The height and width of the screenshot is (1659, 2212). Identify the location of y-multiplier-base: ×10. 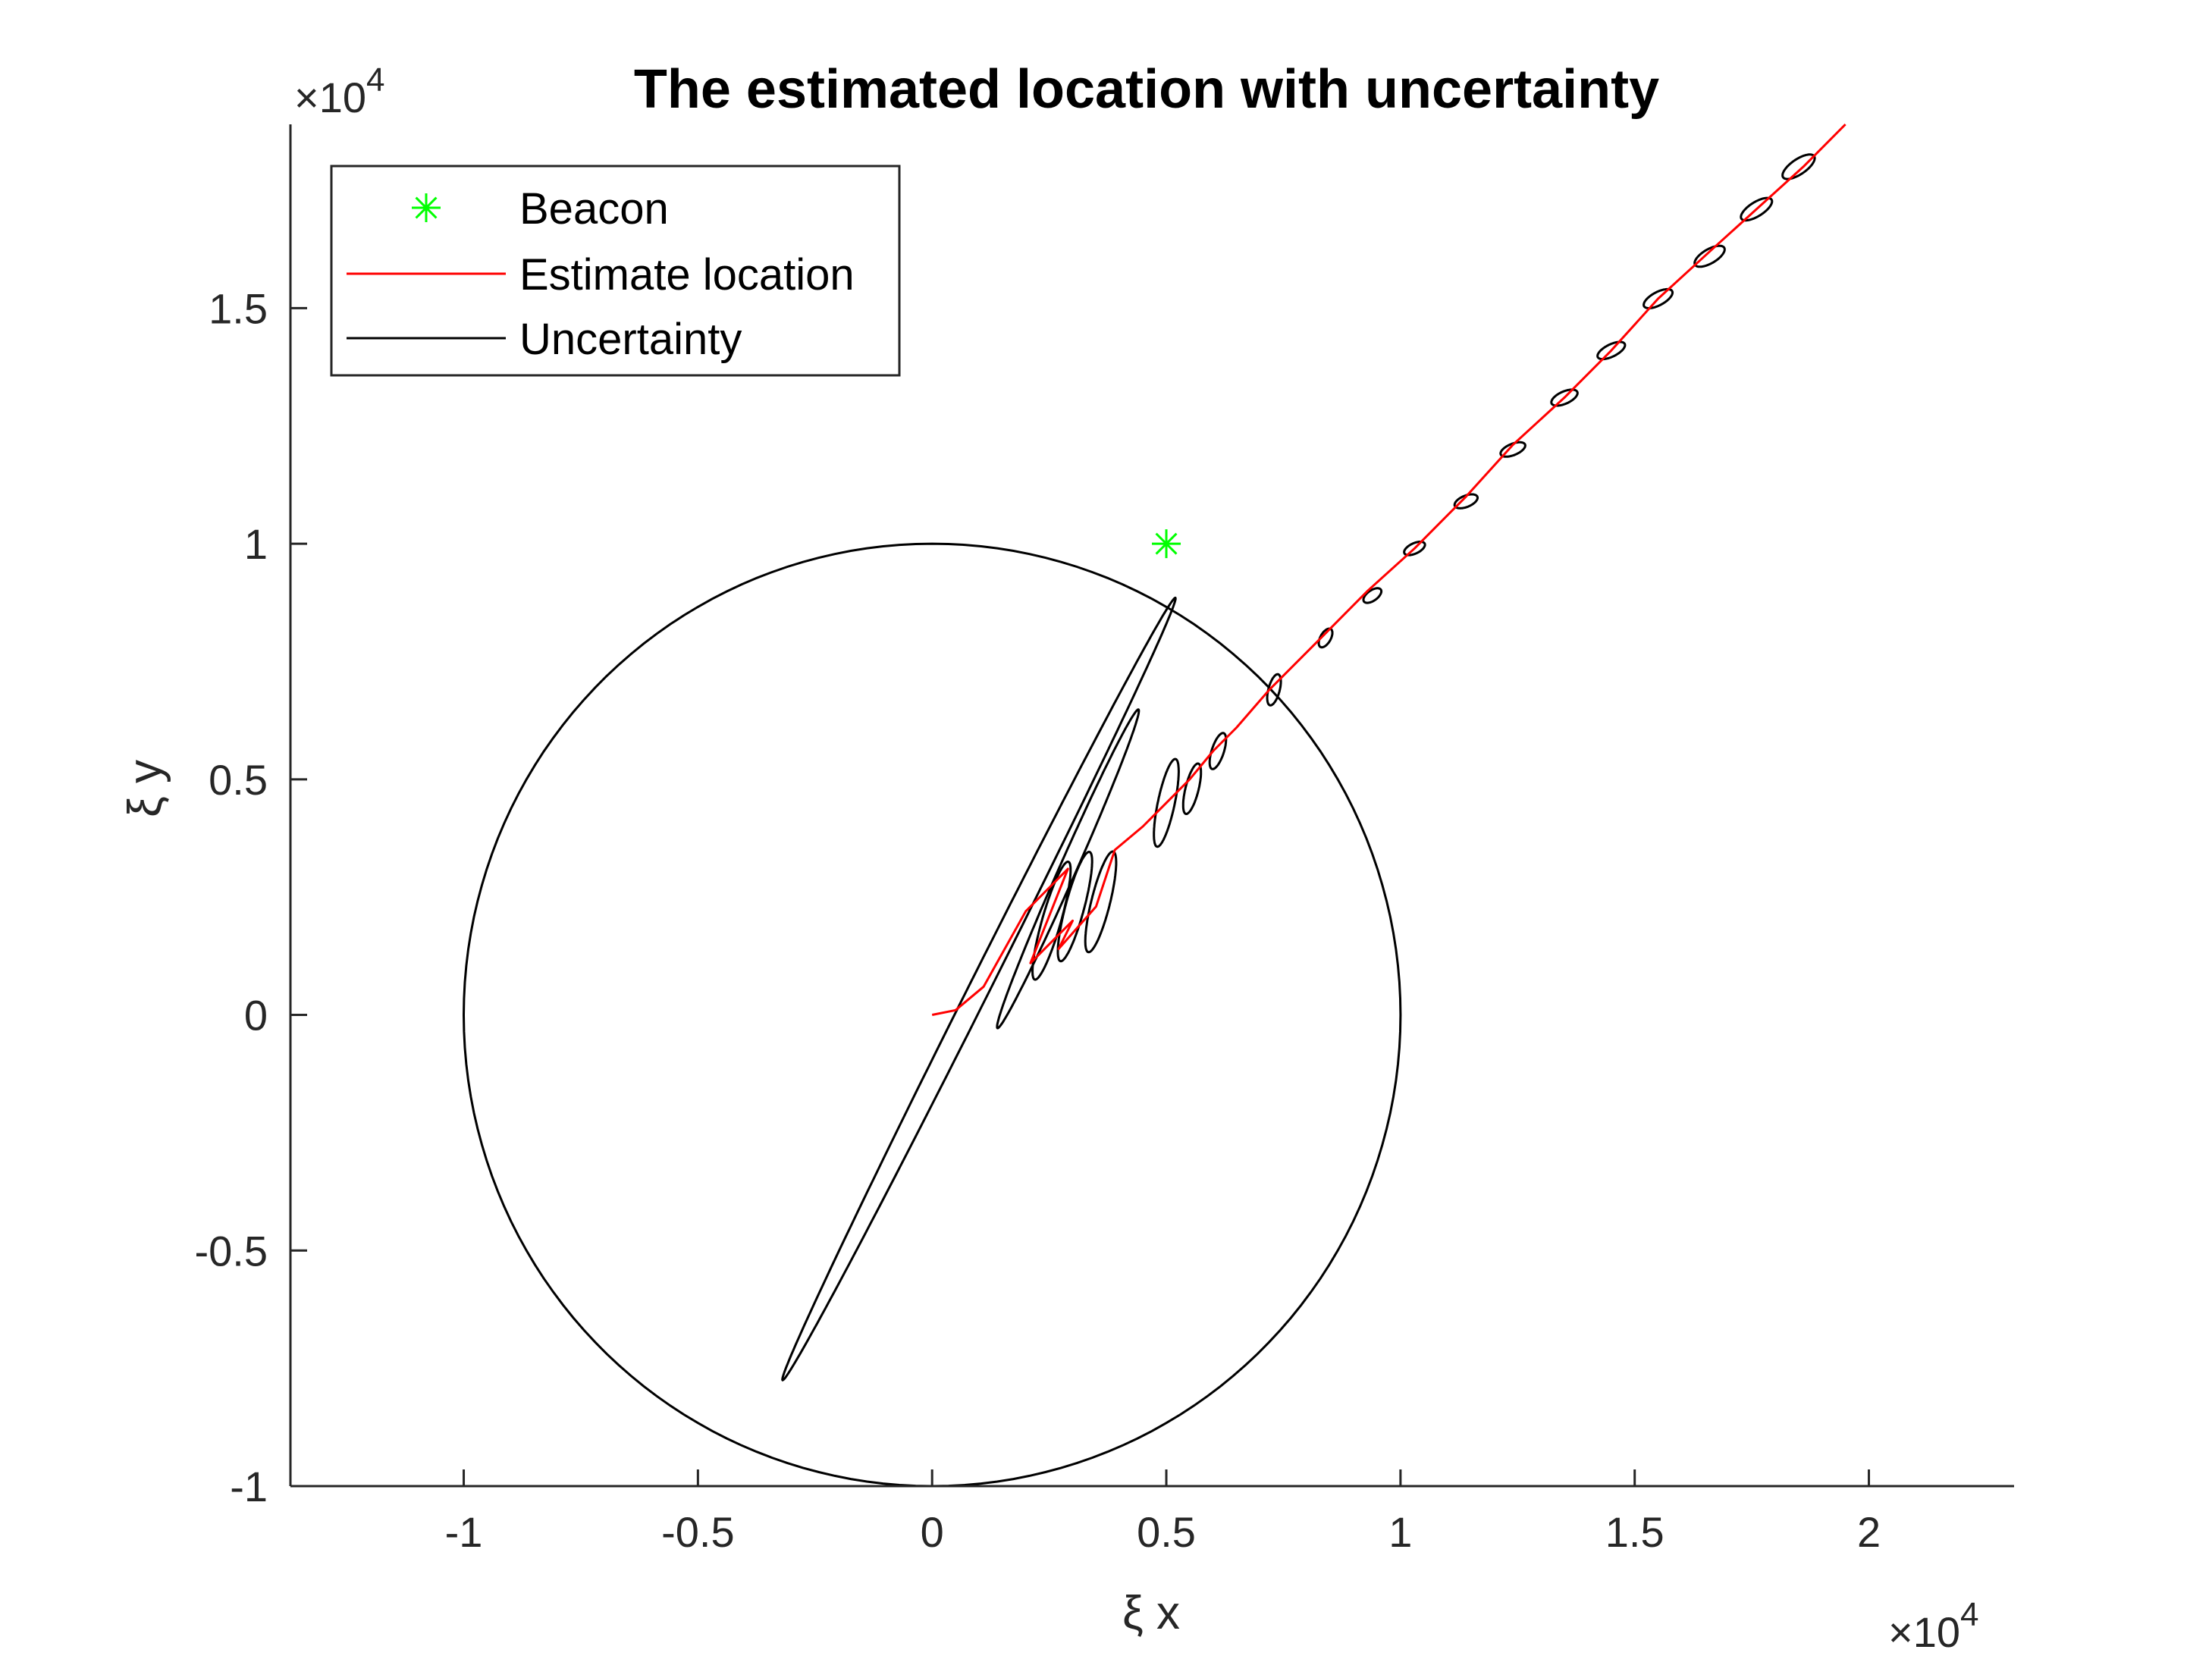
(330, 97).